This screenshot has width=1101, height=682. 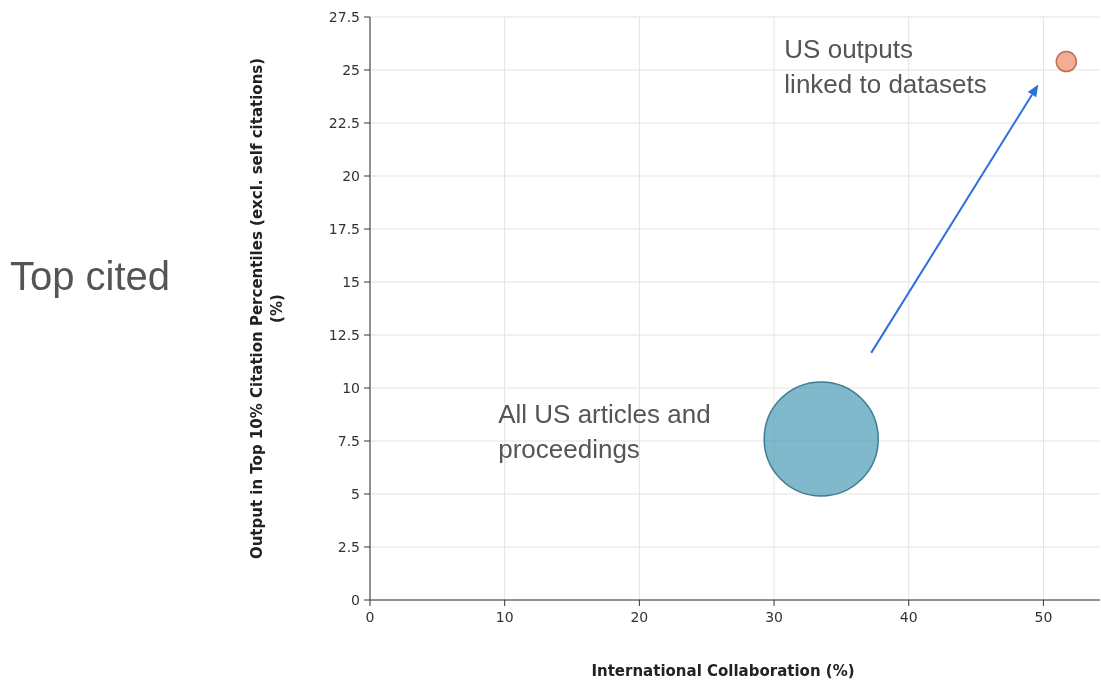 What do you see at coordinates (885, 66) in the screenshot?
I see `annotation: US outputs linked to datasets` at bounding box center [885, 66].